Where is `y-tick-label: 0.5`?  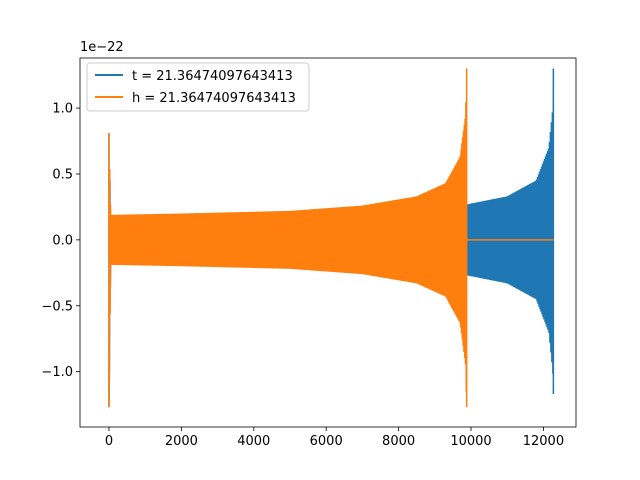 y-tick-label: 0.5 is located at coordinates (62, 174).